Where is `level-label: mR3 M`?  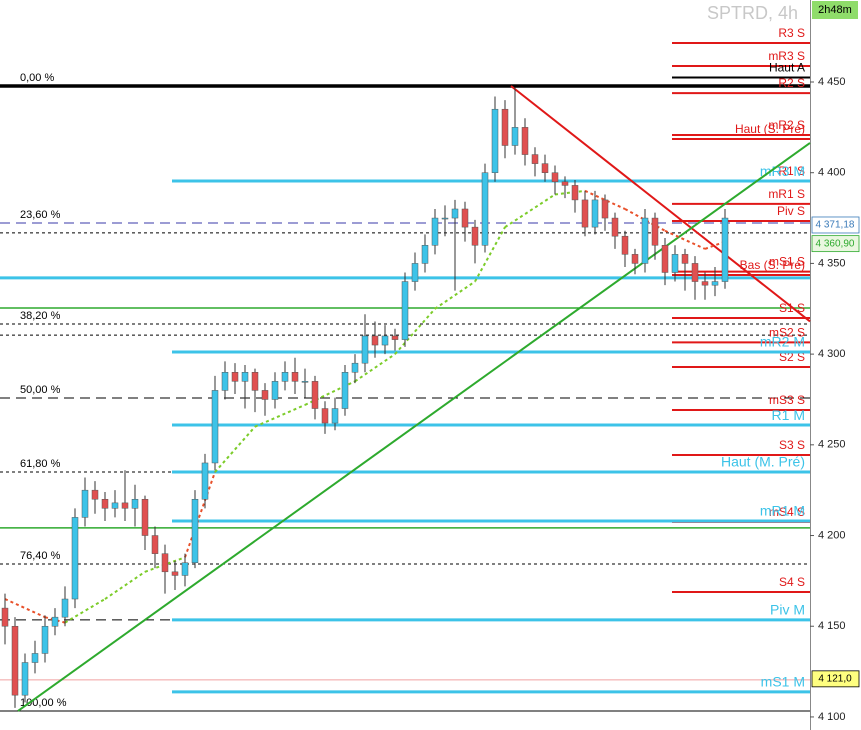 level-label: mR3 M is located at coordinates (782, 171).